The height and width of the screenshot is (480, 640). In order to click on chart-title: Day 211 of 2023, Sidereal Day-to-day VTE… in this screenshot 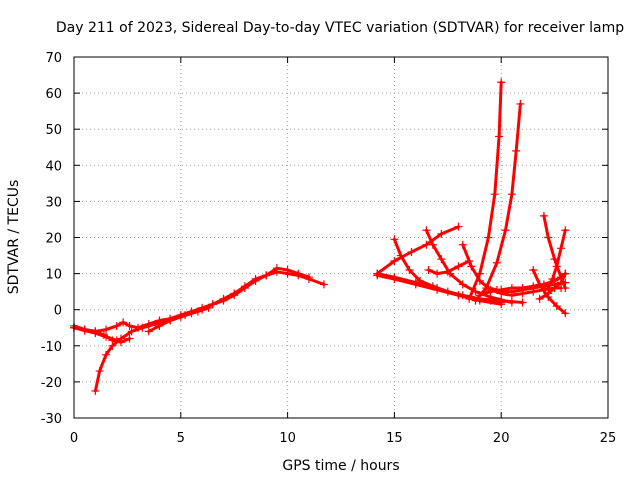, I will do `click(340, 28)`.